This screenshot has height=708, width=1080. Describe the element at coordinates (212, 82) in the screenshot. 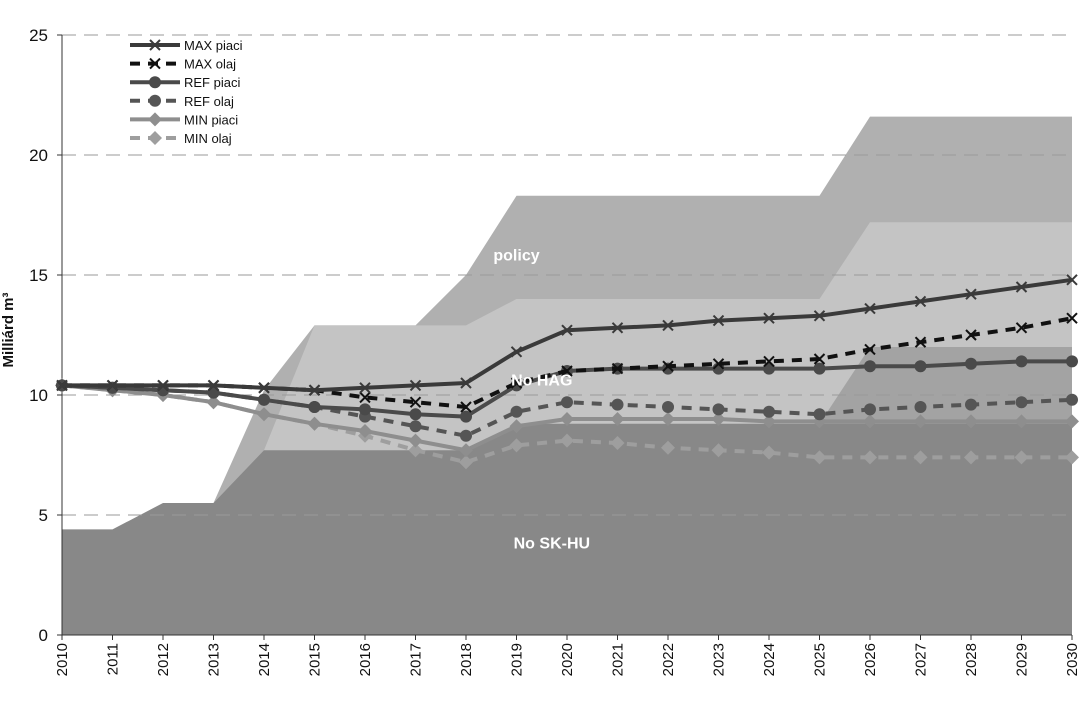

I see `legend-label: REF piaci` at that location.